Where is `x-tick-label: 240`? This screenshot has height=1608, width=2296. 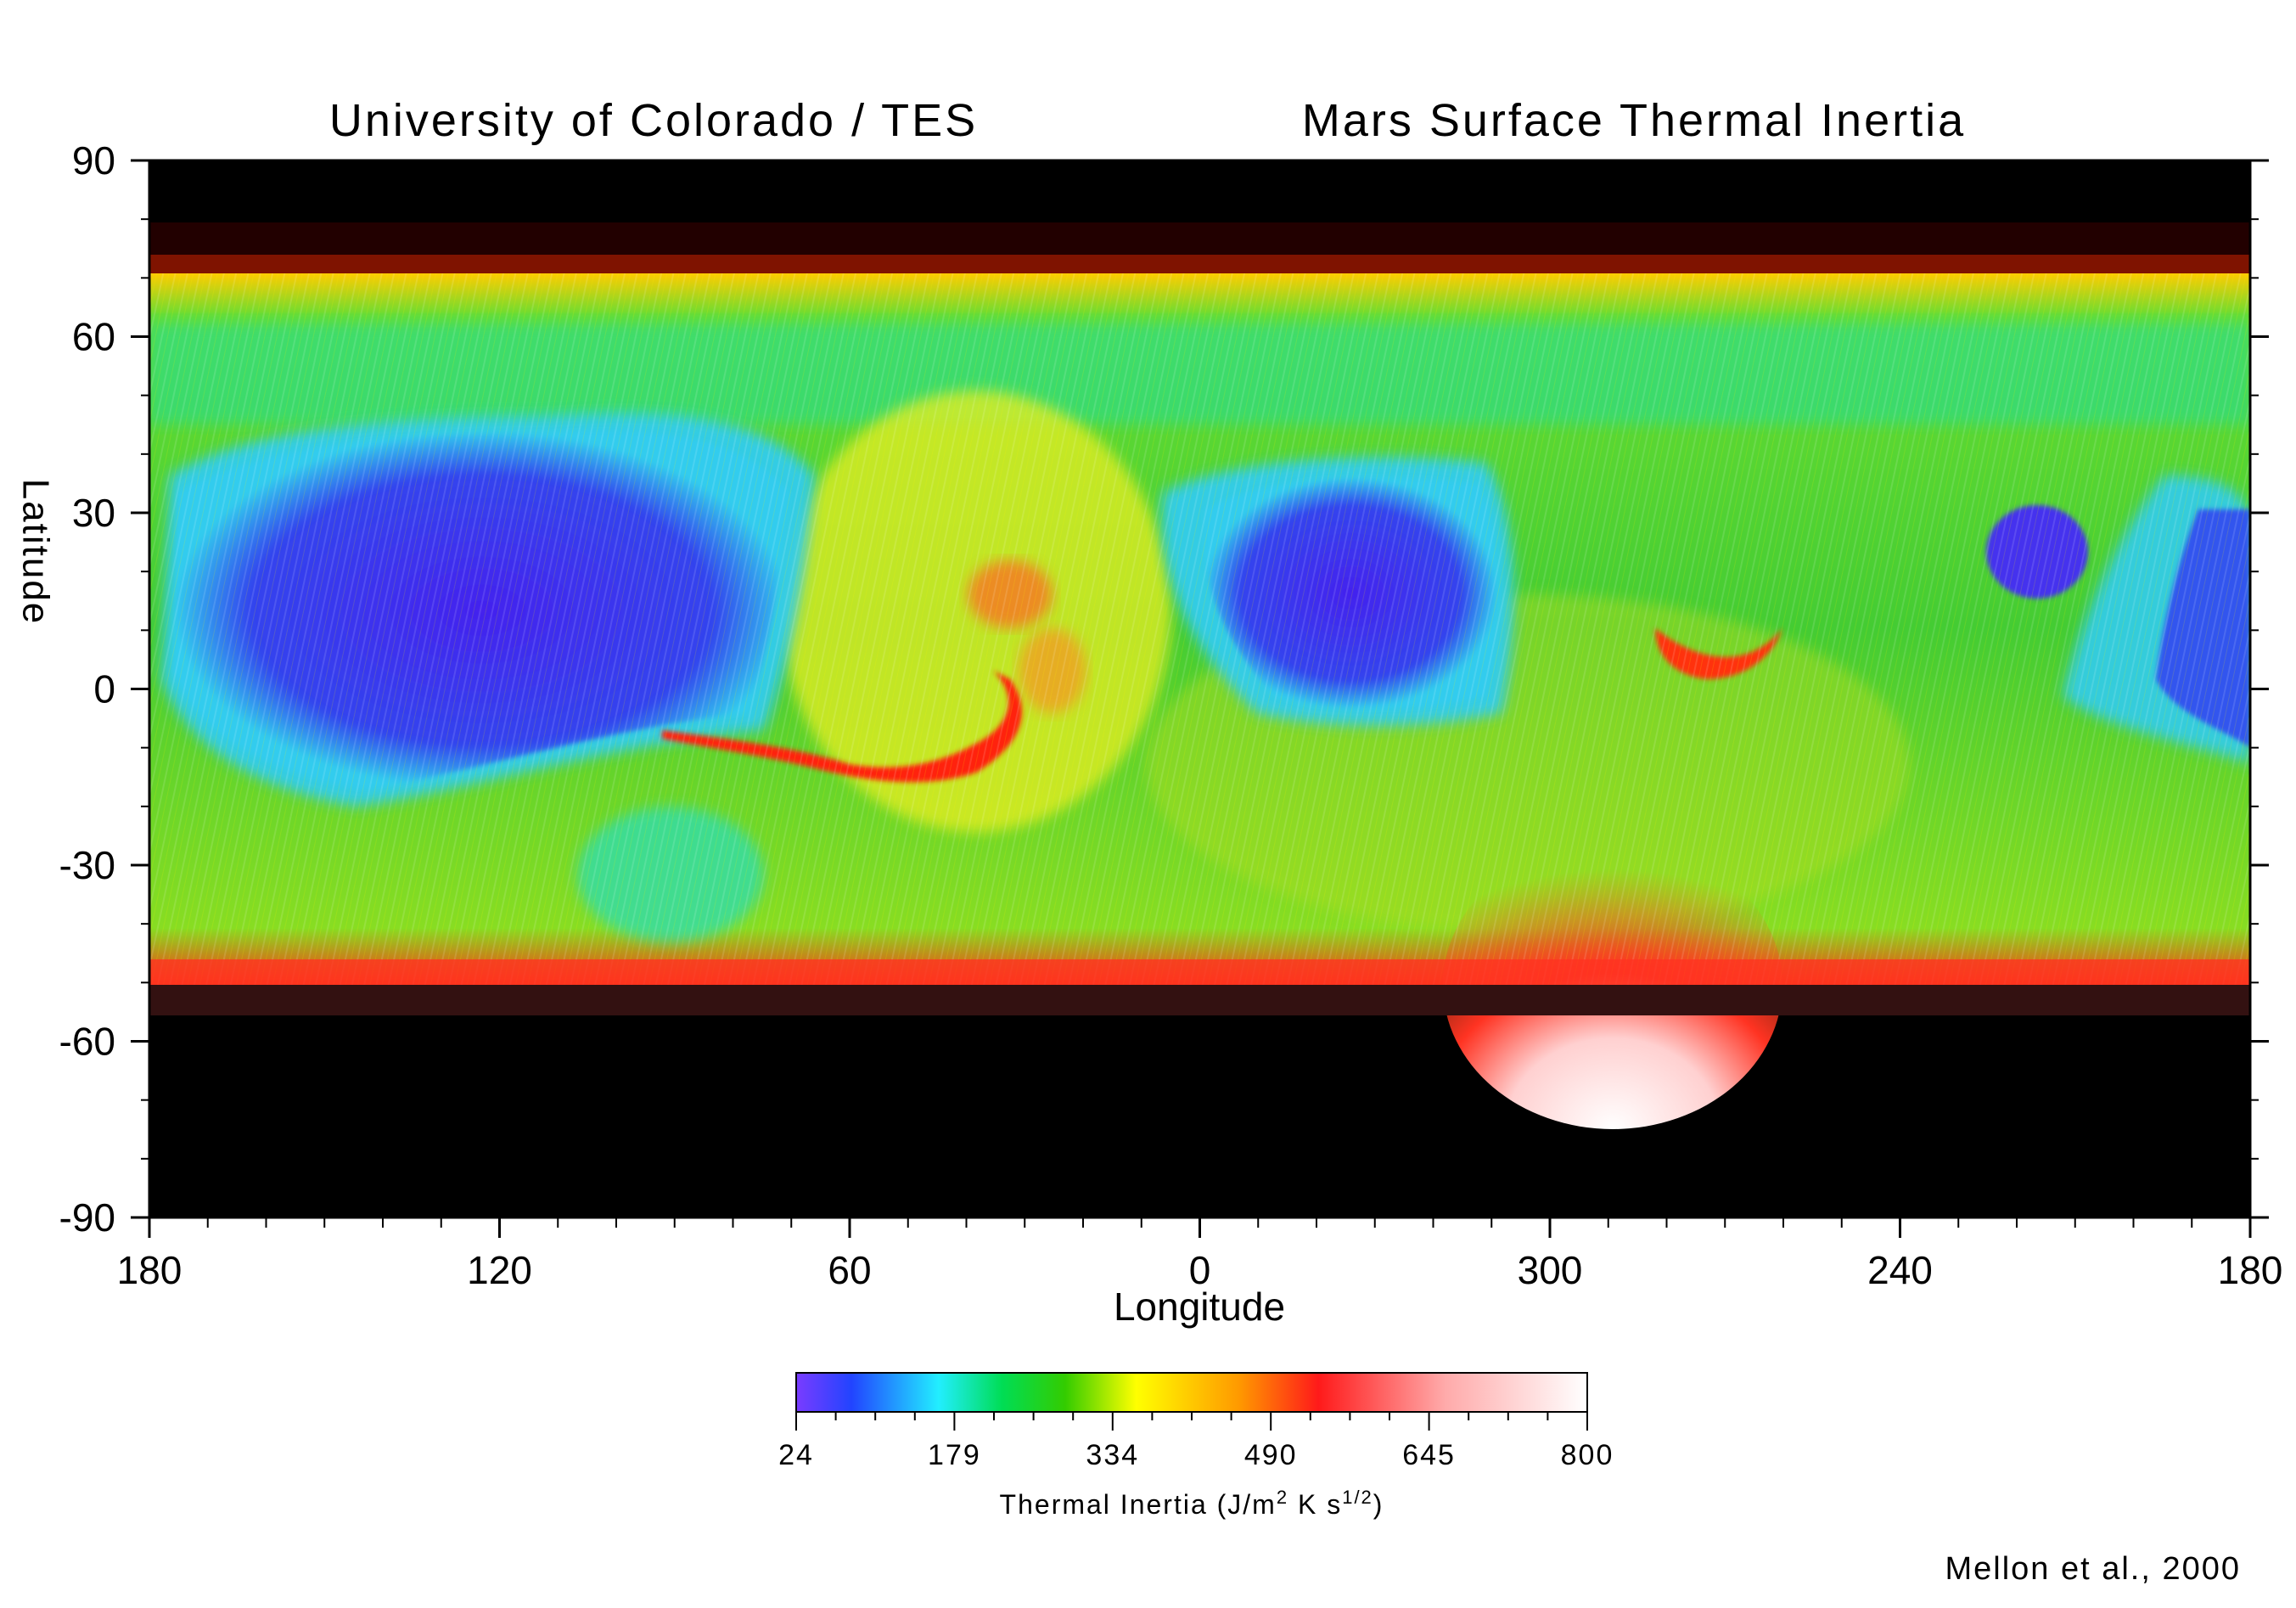
x-tick-label: 240 is located at coordinates (1900, 1270).